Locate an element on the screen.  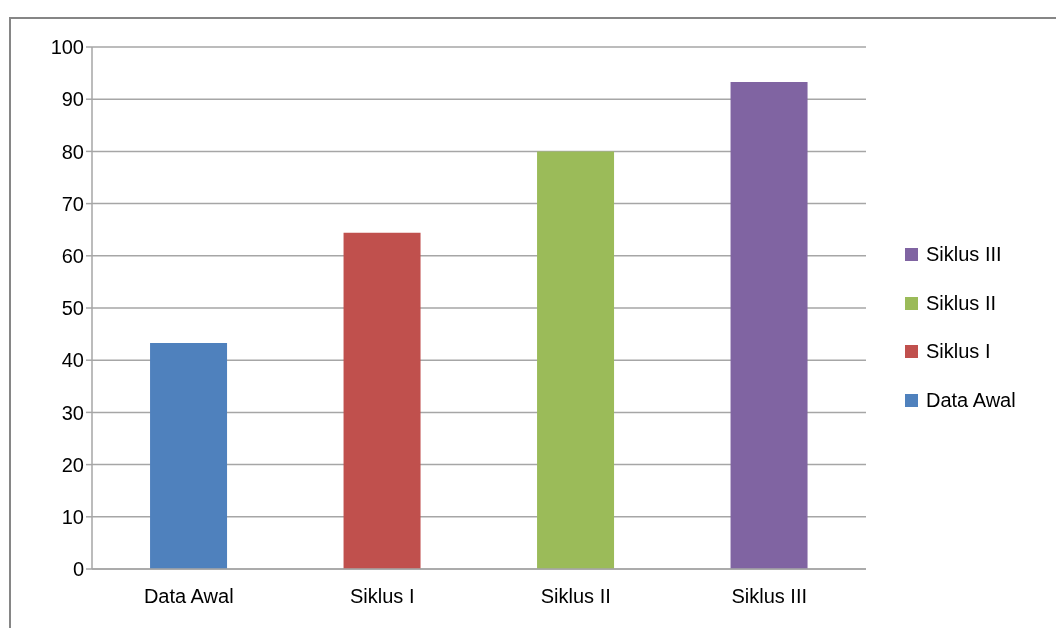
y-tick-label: 90 is located at coordinates (72, 99).